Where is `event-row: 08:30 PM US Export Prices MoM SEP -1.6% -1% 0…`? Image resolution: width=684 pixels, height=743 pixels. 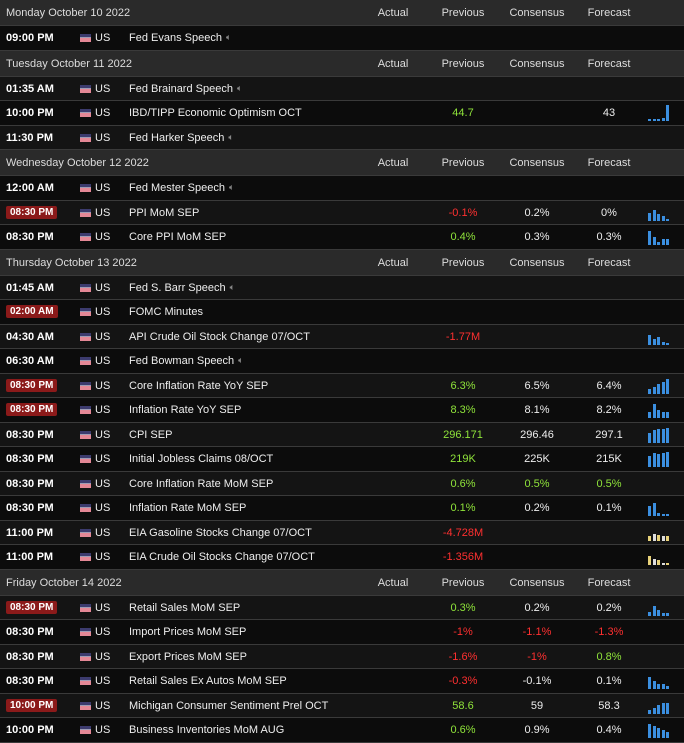
event-row: 08:30 PM US Export Prices MoM SEP -1.6% -1% 0… is located at coordinates (342, 656).